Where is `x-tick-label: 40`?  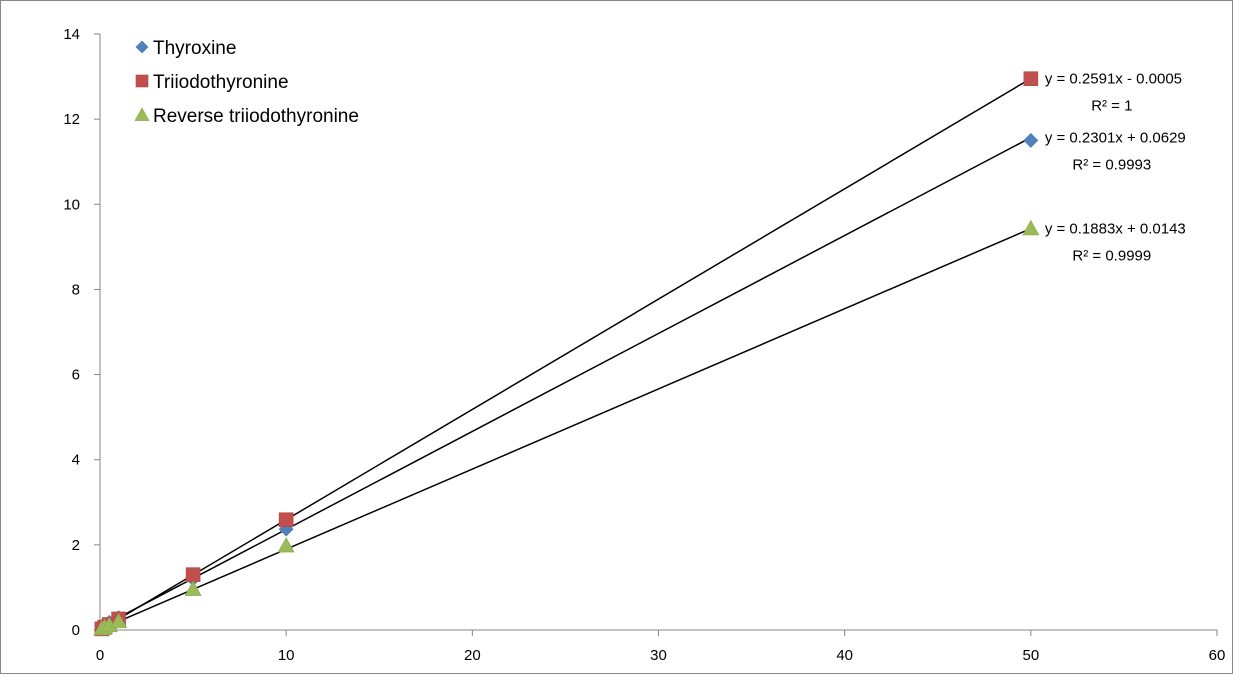 x-tick-label: 40 is located at coordinates (844, 655).